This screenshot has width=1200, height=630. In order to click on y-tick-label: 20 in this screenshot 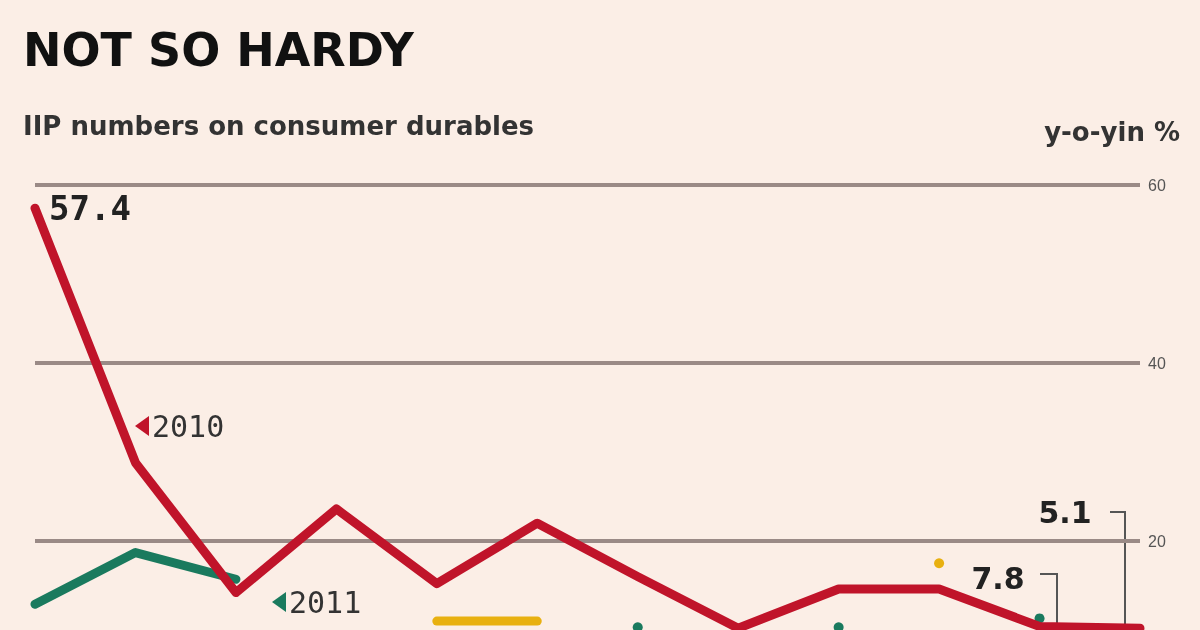, I will do `click(1157, 541)`.